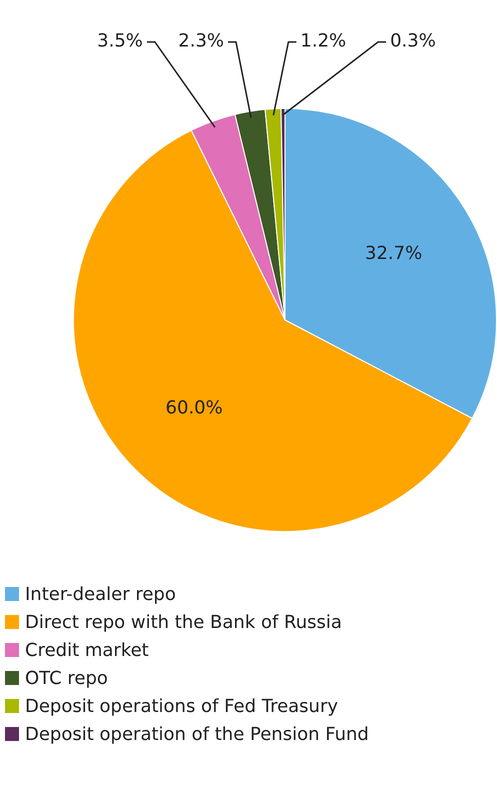  I want to click on data-label: 1.2%, so click(323, 41).